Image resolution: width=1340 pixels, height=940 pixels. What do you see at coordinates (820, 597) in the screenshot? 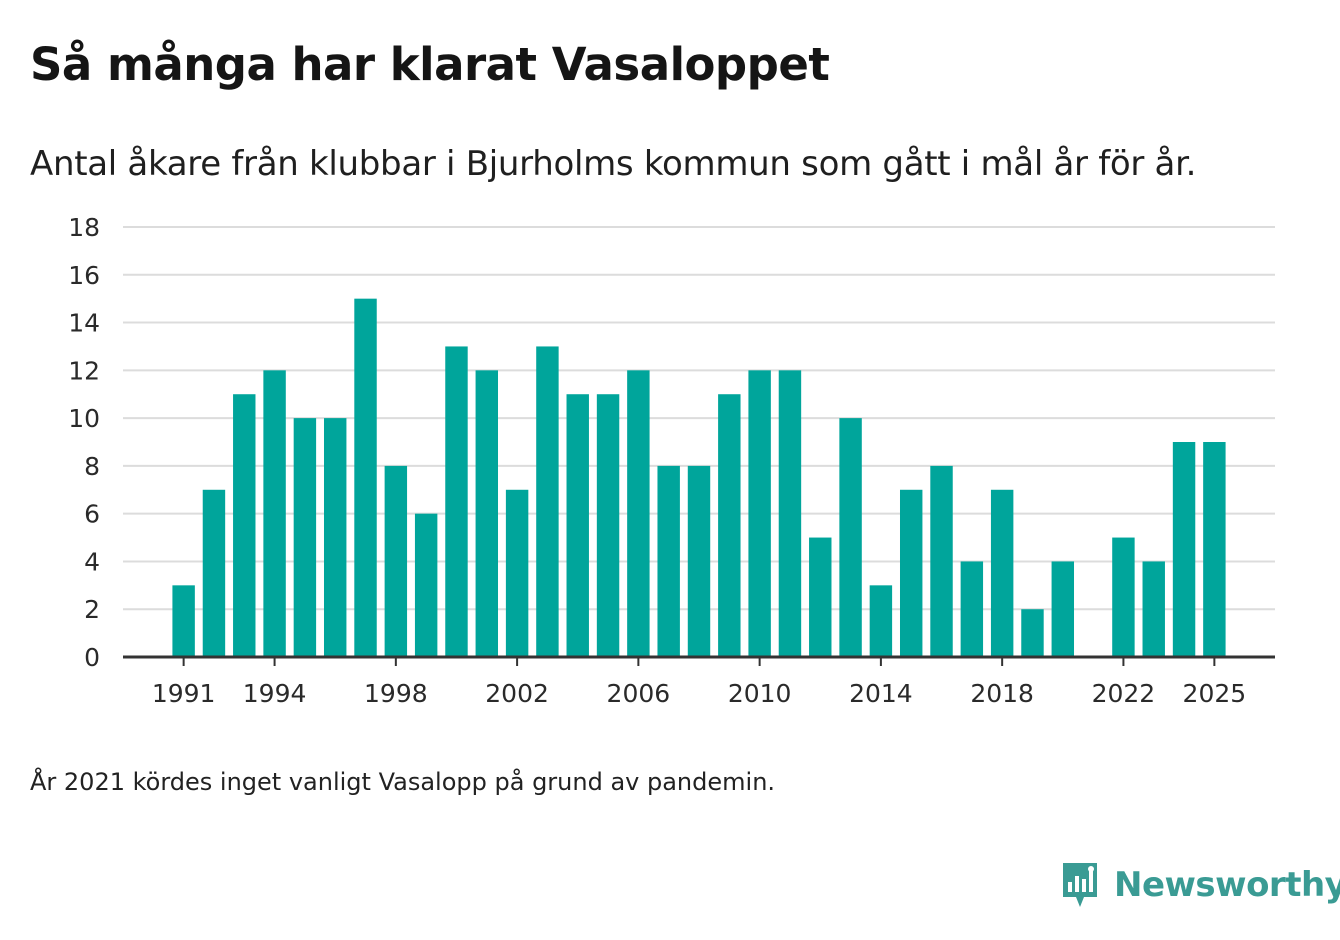
I see `bar-2012` at bounding box center [820, 597].